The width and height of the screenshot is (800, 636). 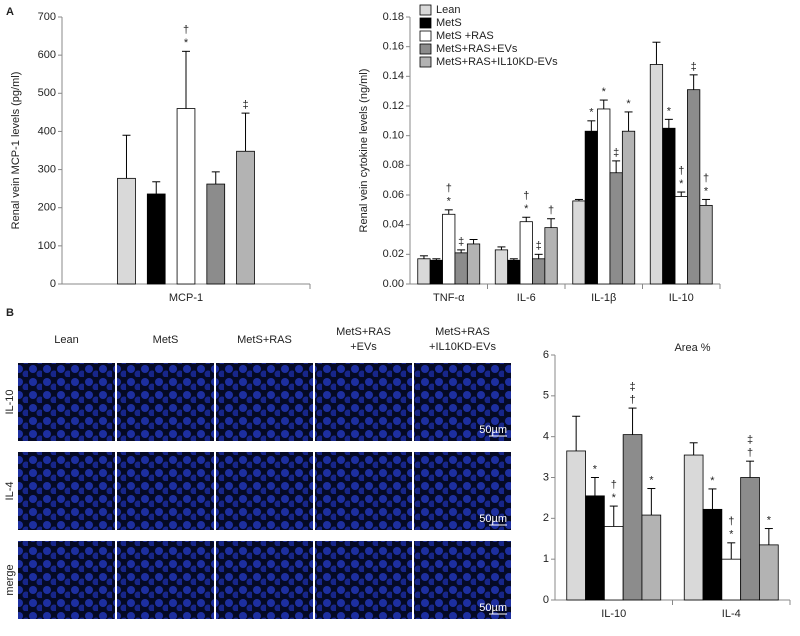 I want to click on y-tick-label: 0.14, so click(x=393, y=76).